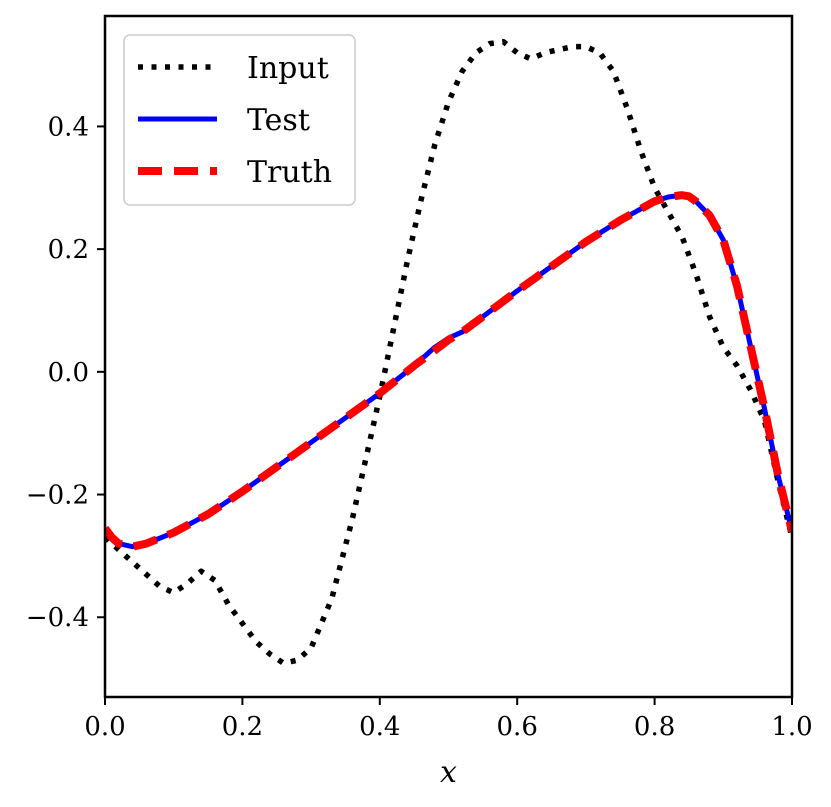  I want to click on y-tick-label: 0.0, so click(68, 373).